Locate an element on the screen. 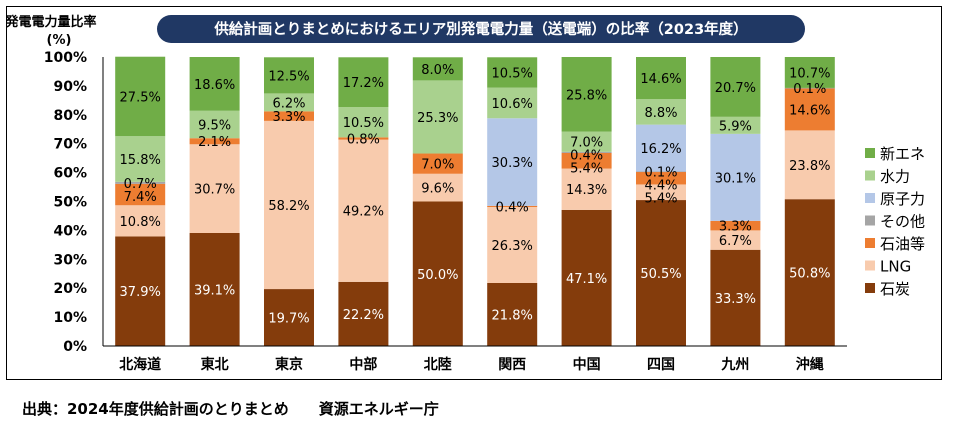  legend-item: 原子力 is located at coordinates (895, 199).